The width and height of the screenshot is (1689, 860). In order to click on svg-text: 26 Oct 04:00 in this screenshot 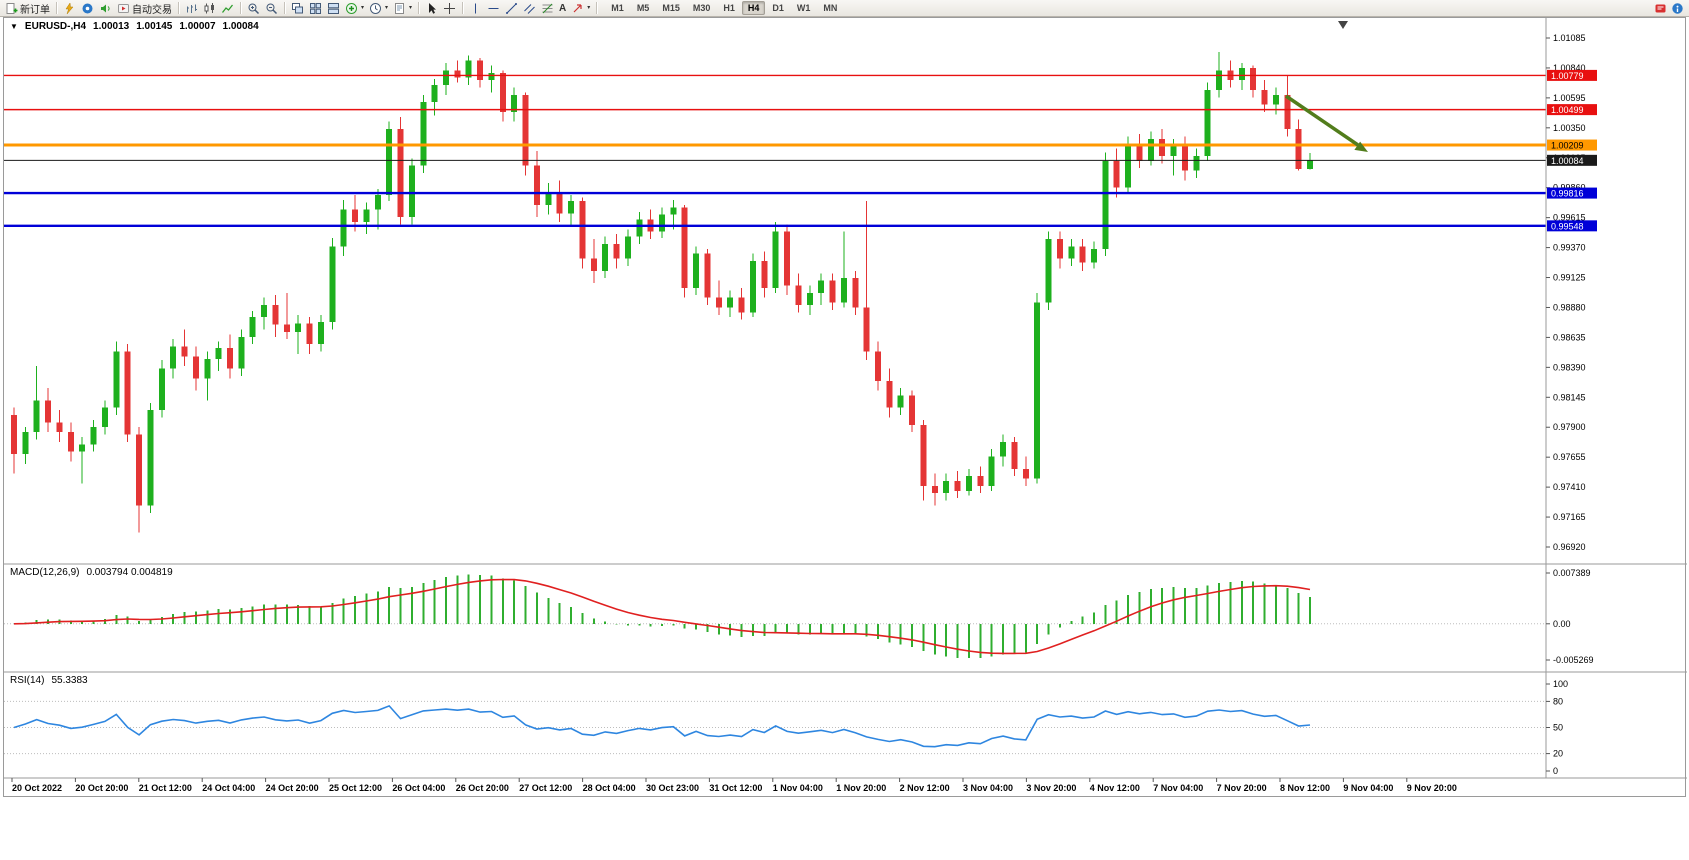, I will do `click(418, 788)`.